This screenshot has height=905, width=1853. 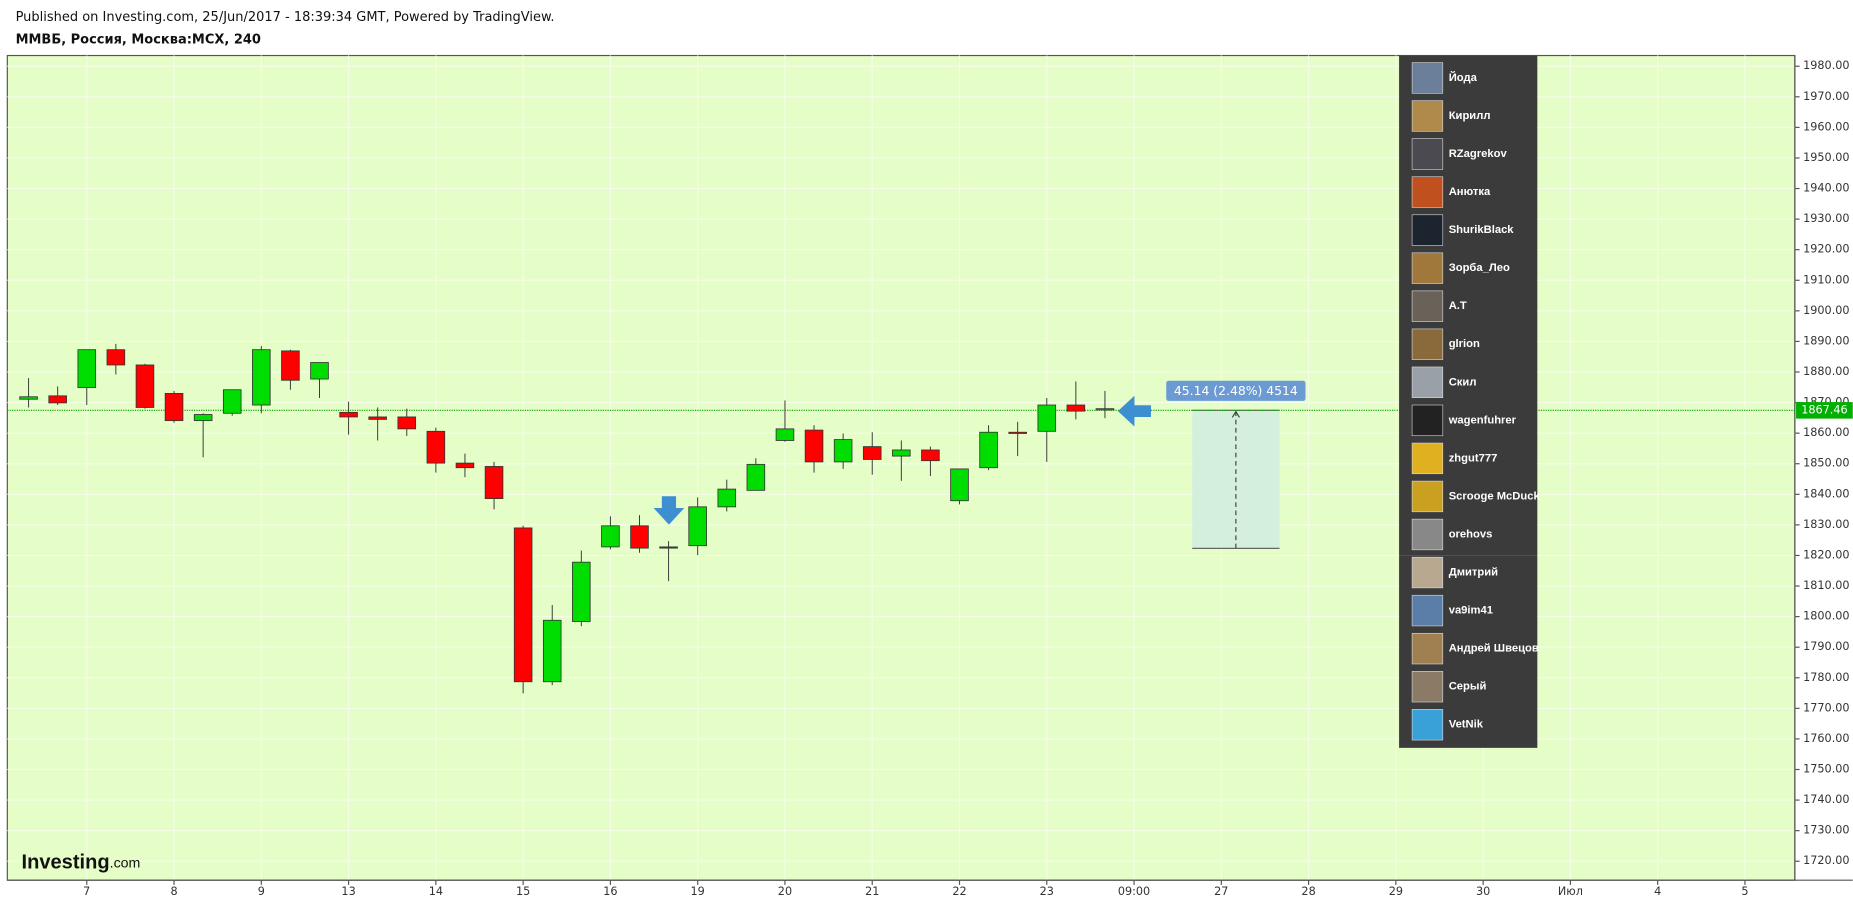 I want to click on x-tick-label: 21, so click(x=872, y=891).